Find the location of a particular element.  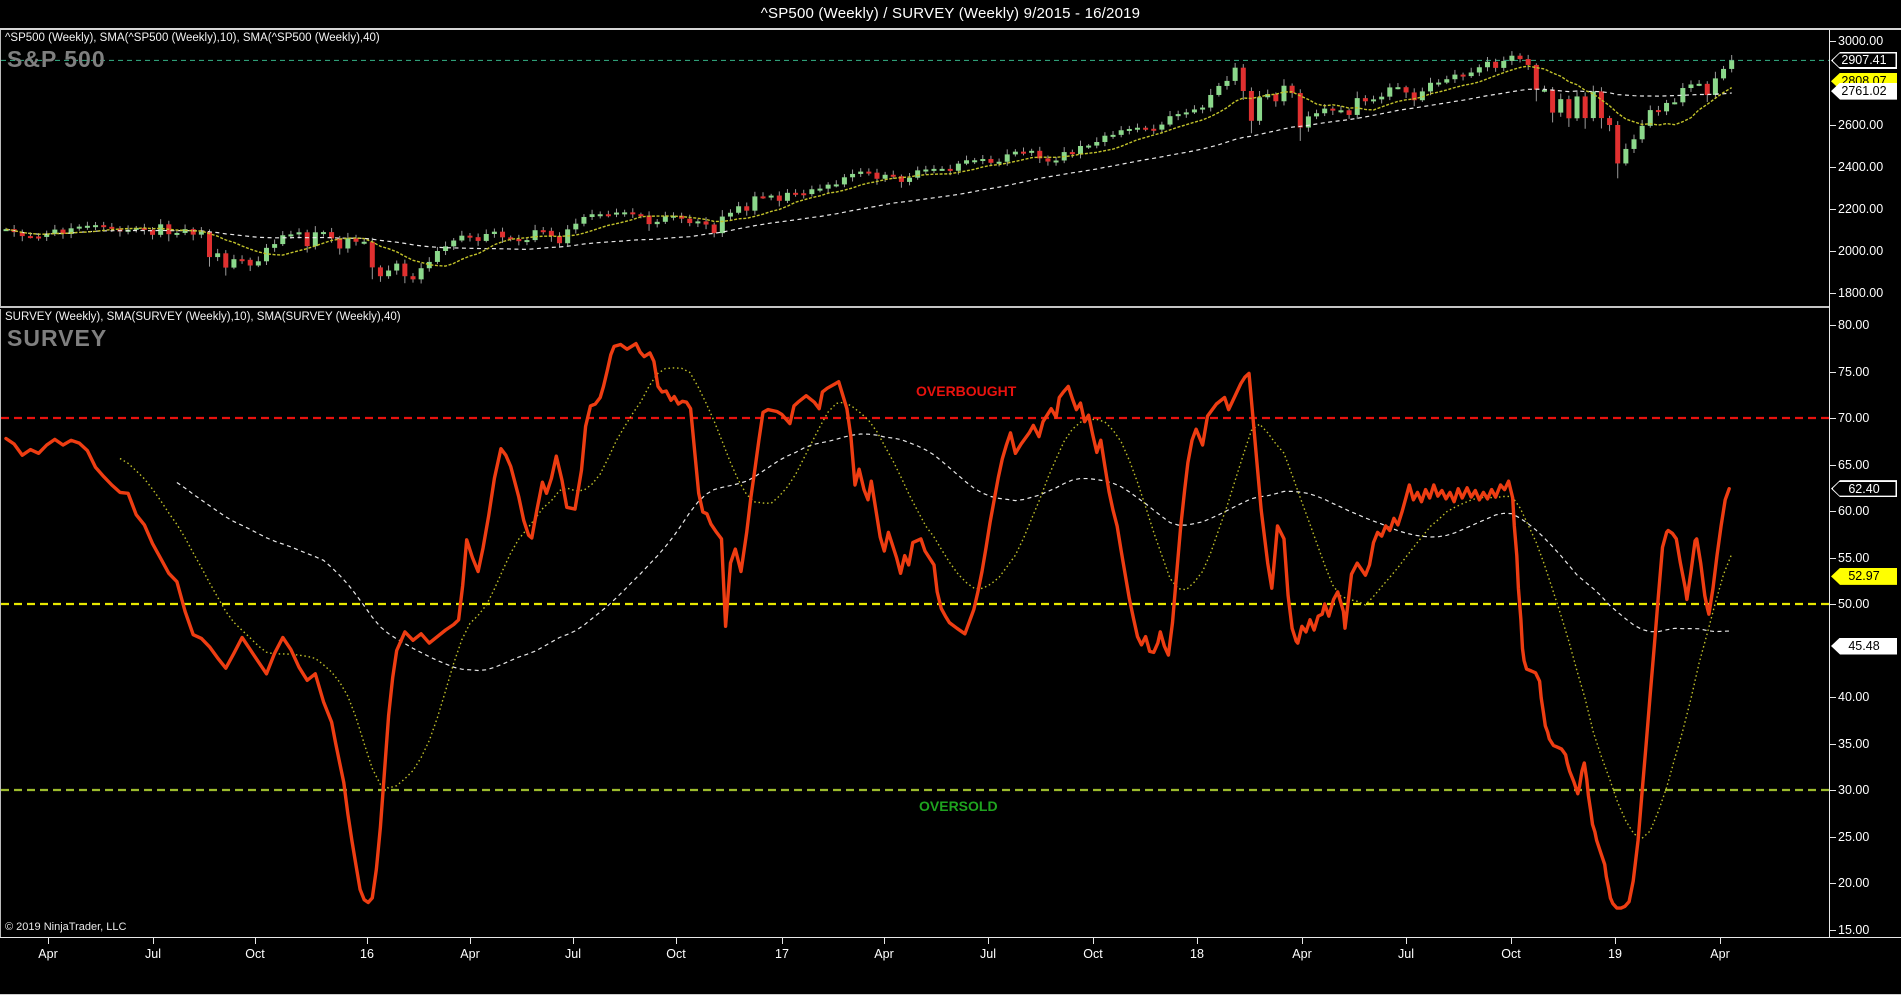

price-tag-value: 2907.41 is located at coordinates (1864, 60).